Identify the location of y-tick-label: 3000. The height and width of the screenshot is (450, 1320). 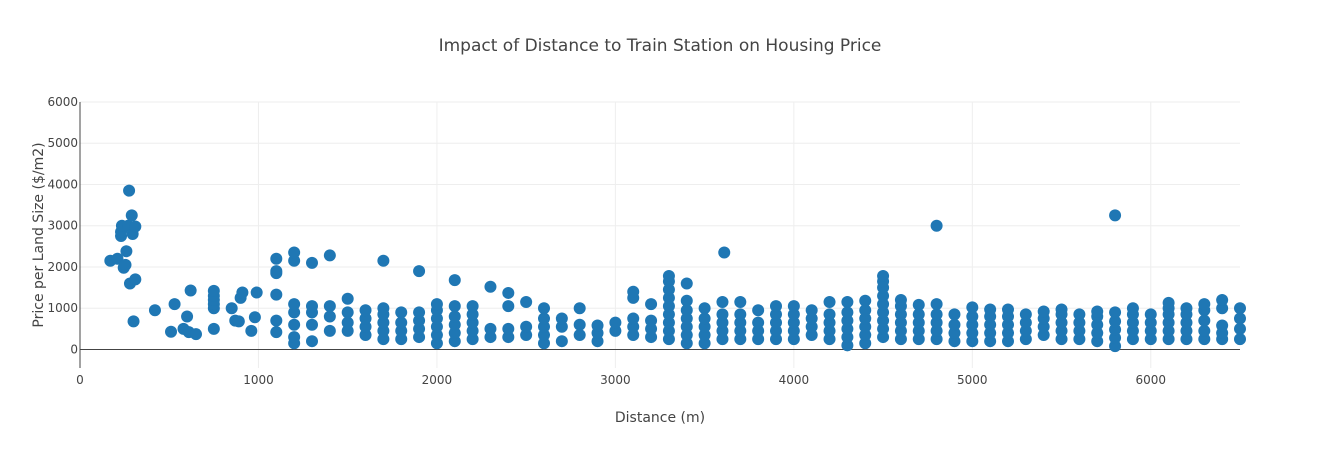
(62, 226).